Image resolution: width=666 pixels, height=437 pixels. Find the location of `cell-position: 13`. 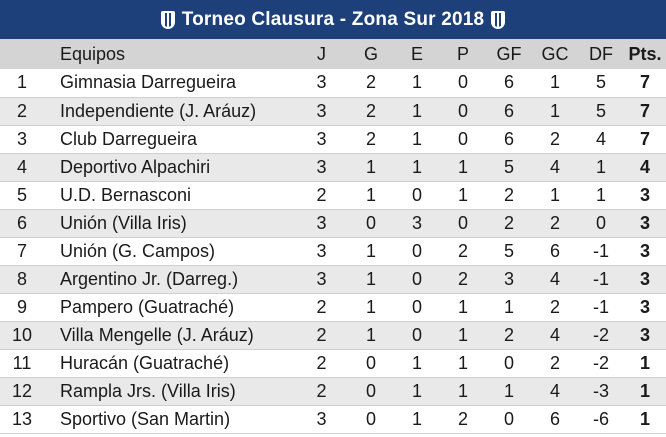

cell-position: 13 is located at coordinates (22, 418).